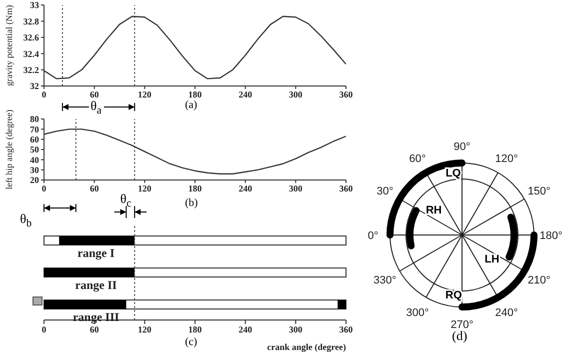 This screenshot has width=564, height=352. Describe the element at coordinates (96, 253) in the screenshot. I see `y-tick-label: range I` at that location.